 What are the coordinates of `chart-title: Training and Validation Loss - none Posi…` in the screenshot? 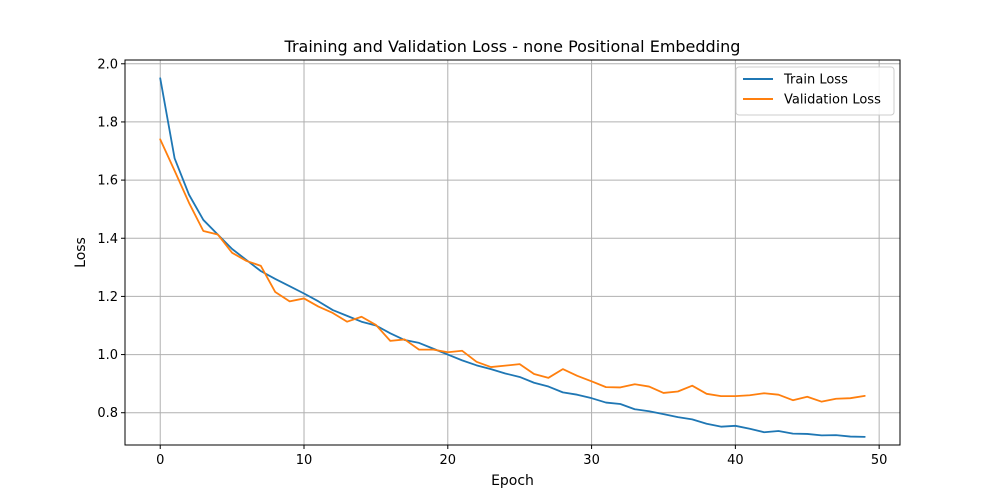 It's located at (512, 46).